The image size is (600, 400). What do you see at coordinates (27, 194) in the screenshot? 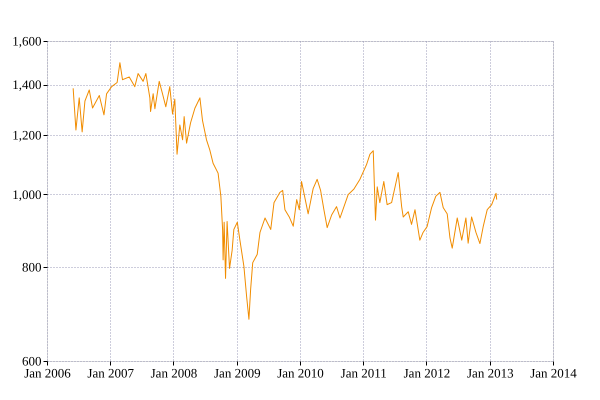
I see `y-tick-label: 1,000` at bounding box center [27, 194].